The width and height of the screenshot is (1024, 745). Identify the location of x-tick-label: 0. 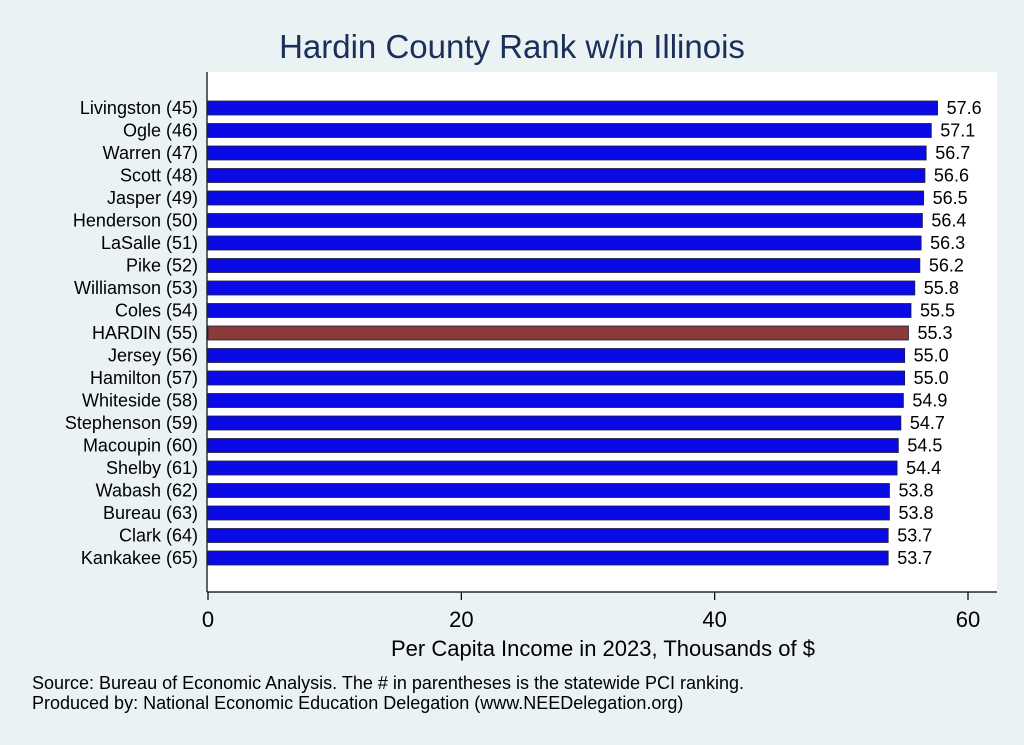
(208, 619).